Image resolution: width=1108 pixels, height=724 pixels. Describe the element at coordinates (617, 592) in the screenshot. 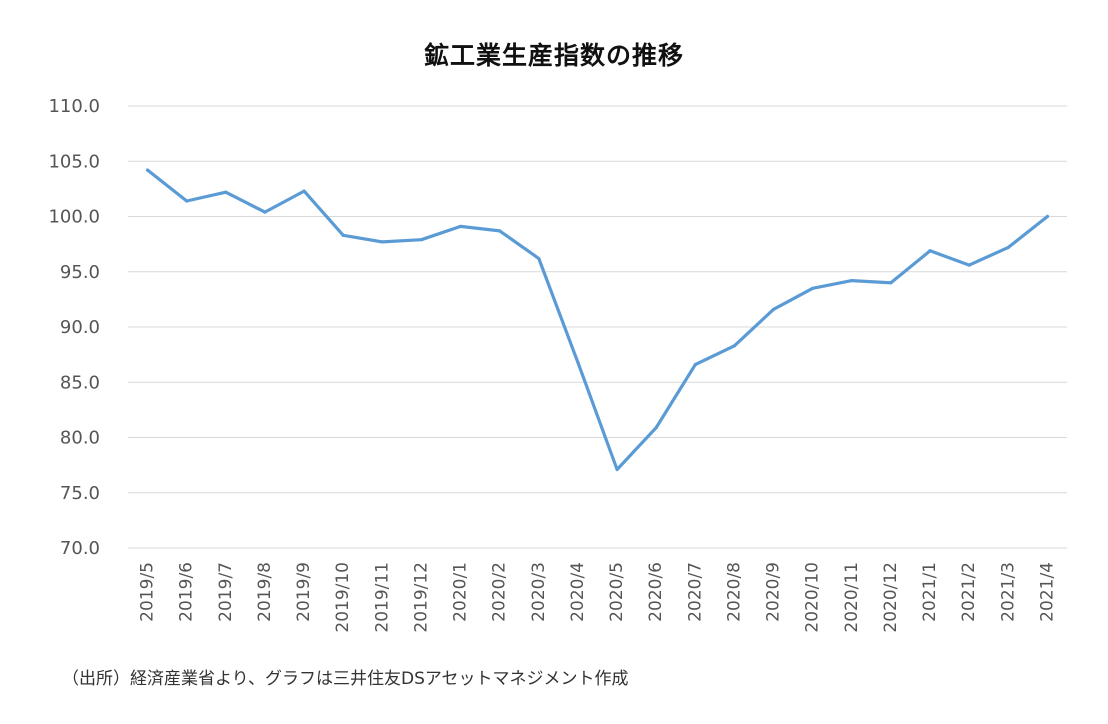

I see `x-tick-label: 2020/5` at that location.